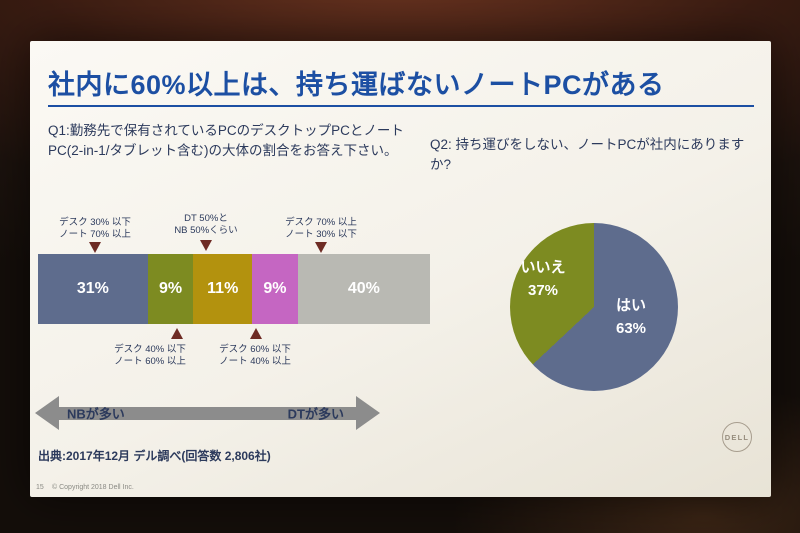 This screenshot has width=800, height=533. What do you see at coordinates (275, 289) in the screenshot?
I see `bar-segment-desk60: 9%` at bounding box center [275, 289].